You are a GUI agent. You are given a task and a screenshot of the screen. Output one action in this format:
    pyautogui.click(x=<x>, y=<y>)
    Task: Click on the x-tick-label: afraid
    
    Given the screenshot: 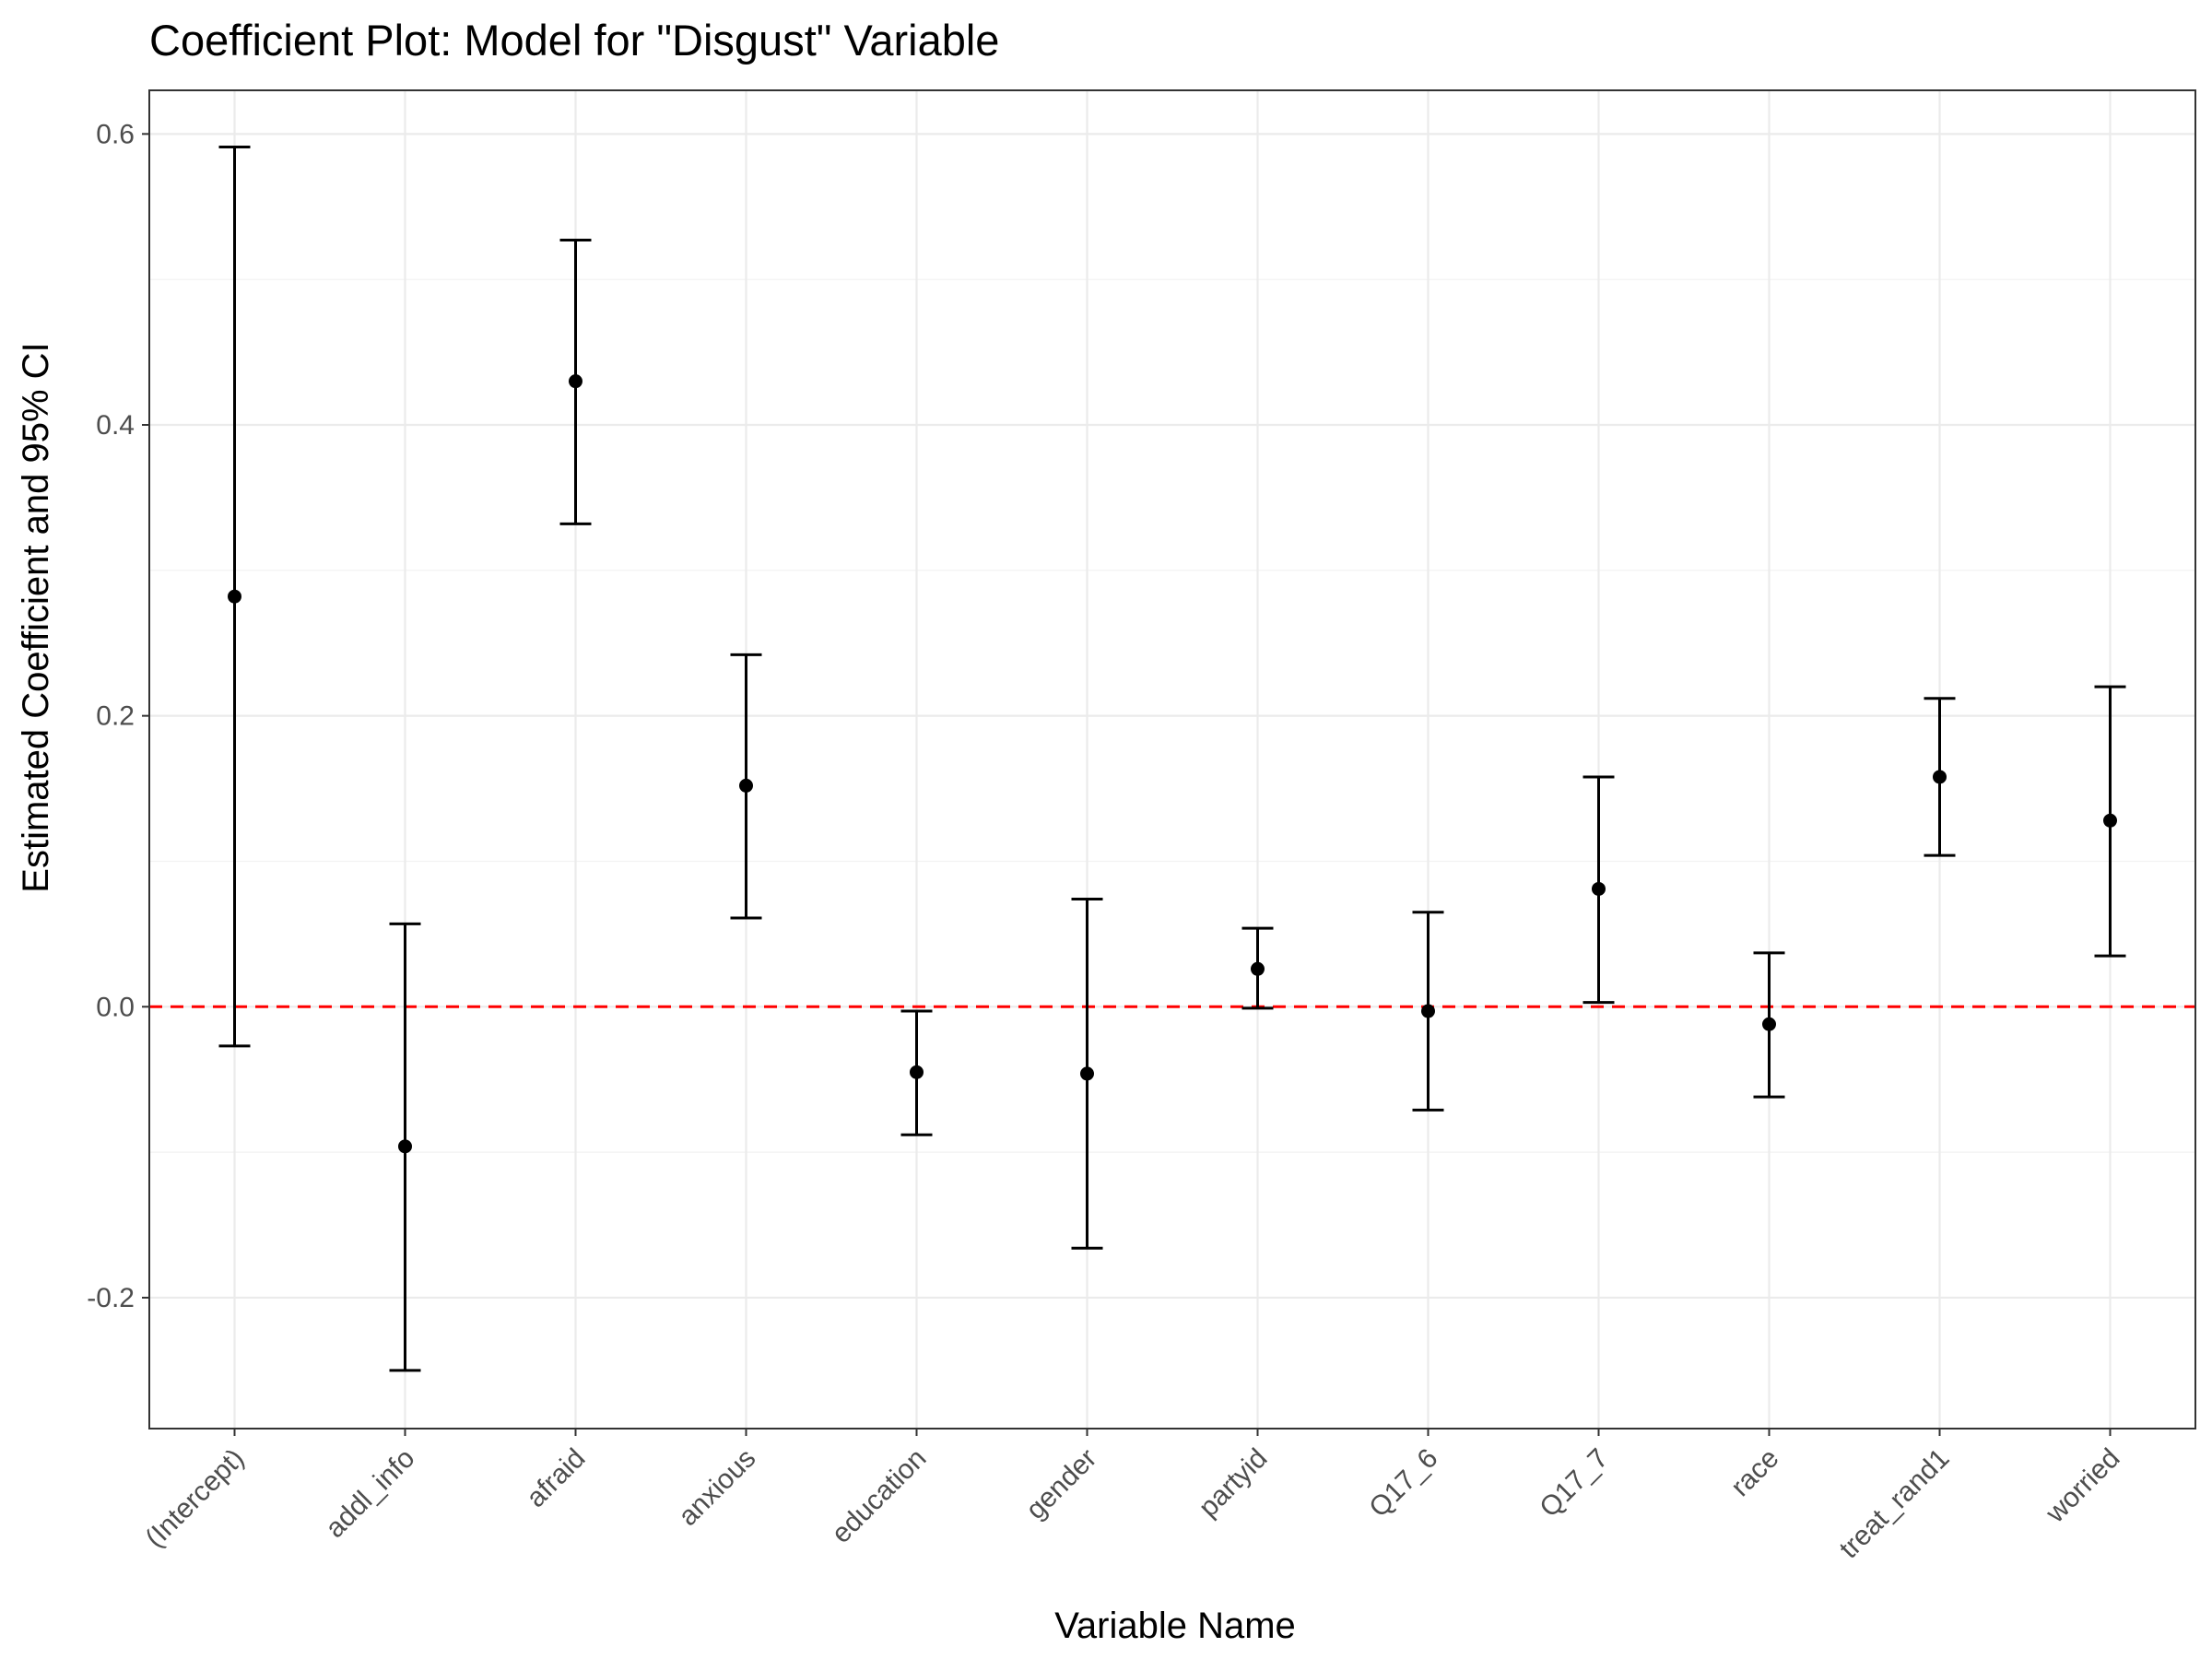 What is the action you would take?
    pyautogui.click(x=556, y=1478)
    